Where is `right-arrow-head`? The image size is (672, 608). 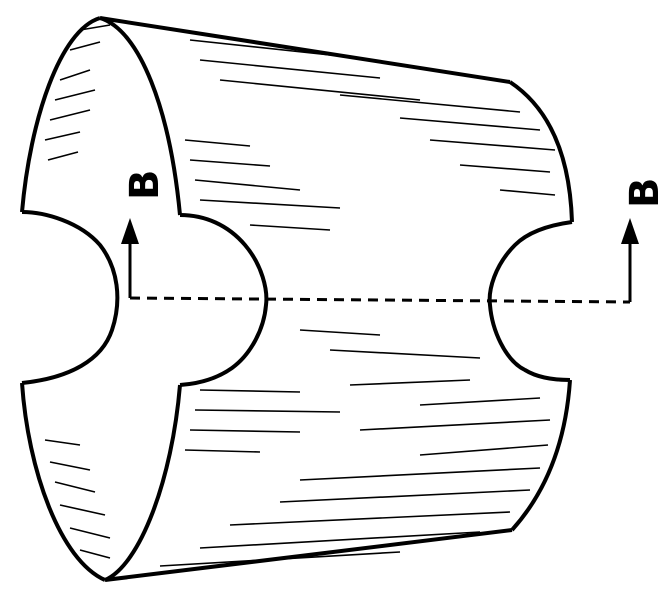
right-arrow-head is located at coordinates (630, 231).